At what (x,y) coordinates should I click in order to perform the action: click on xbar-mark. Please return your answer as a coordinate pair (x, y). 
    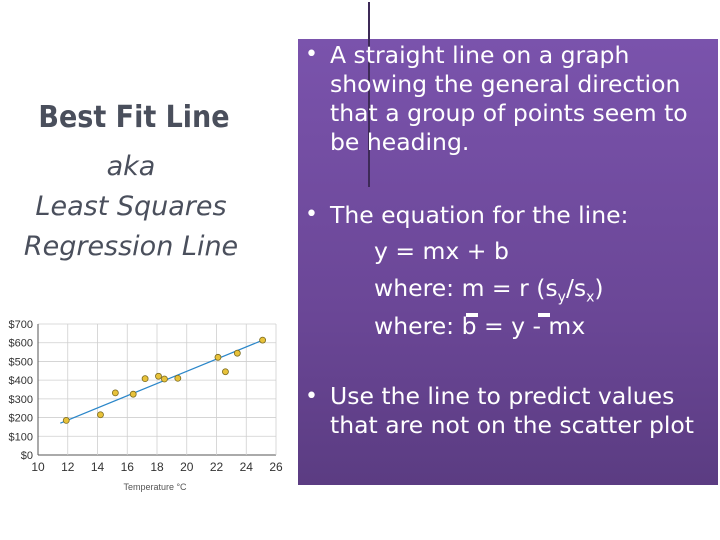
    Looking at the image, I should click on (472, 315).